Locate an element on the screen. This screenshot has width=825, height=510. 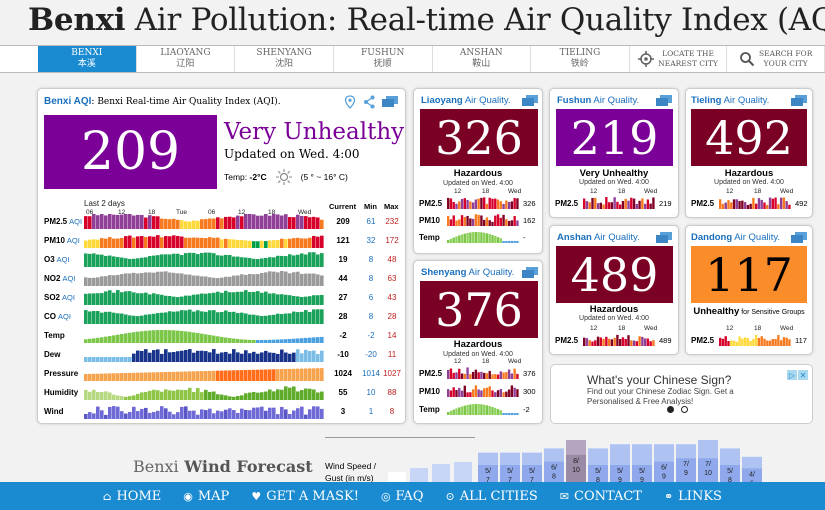
nav-city-fushun: FUSHUN 抚顺 is located at coordinates (383, 59).